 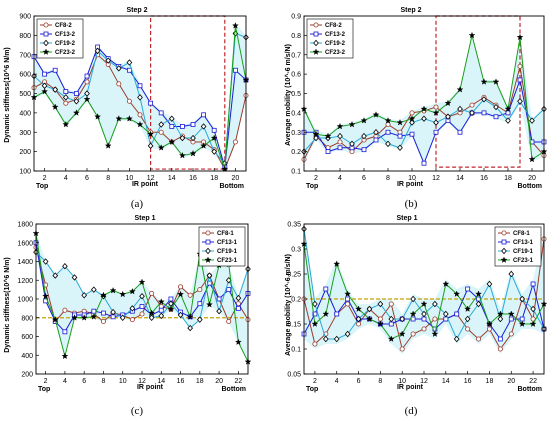 I want to click on panel-a-xlabel: IR point, so click(x=145, y=184).